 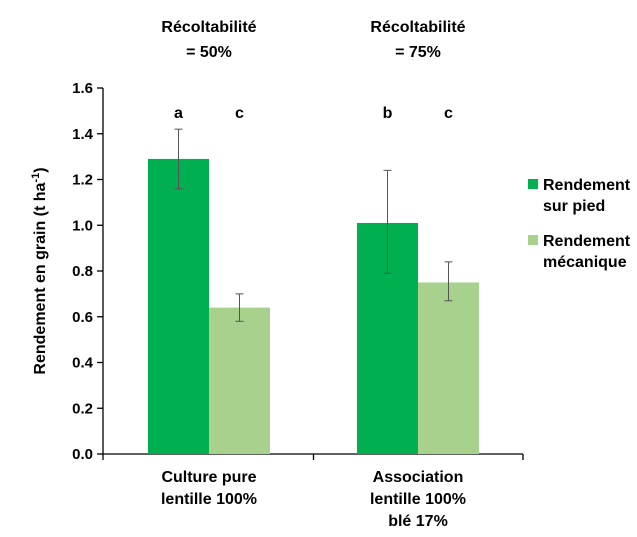 What do you see at coordinates (82, 88) in the screenshot?
I see `y-tick-label: 1.6` at bounding box center [82, 88].